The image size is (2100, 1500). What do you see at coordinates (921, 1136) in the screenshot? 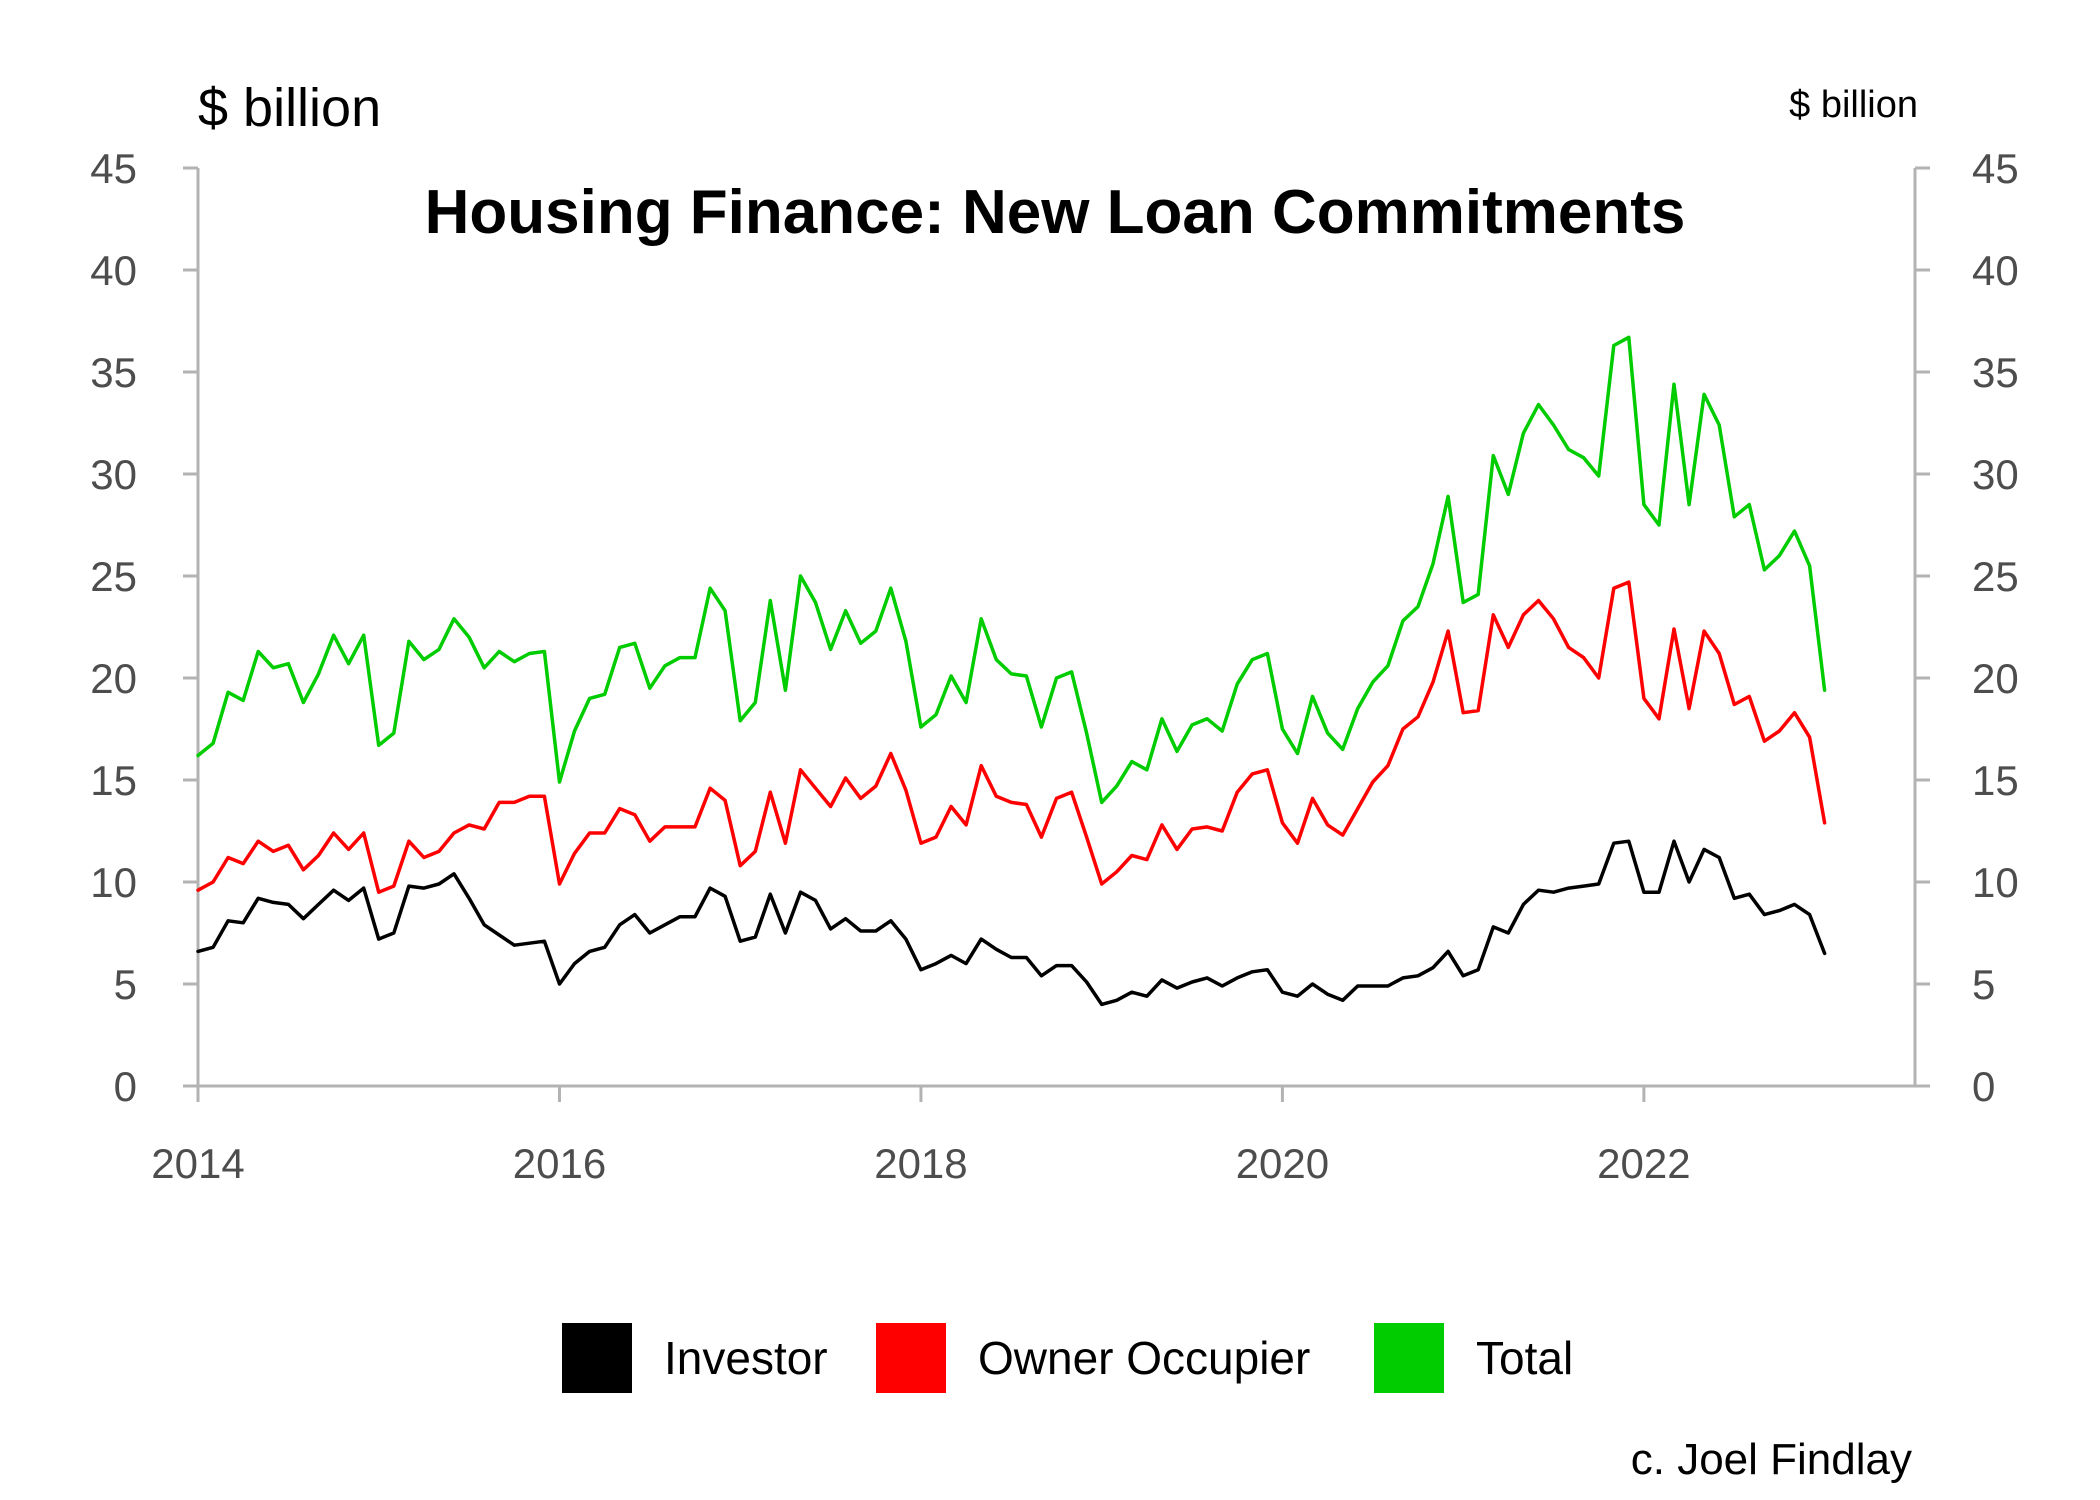
I see `x-ticks: 2014 2016 2018 2020 2022` at bounding box center [921, 1136].